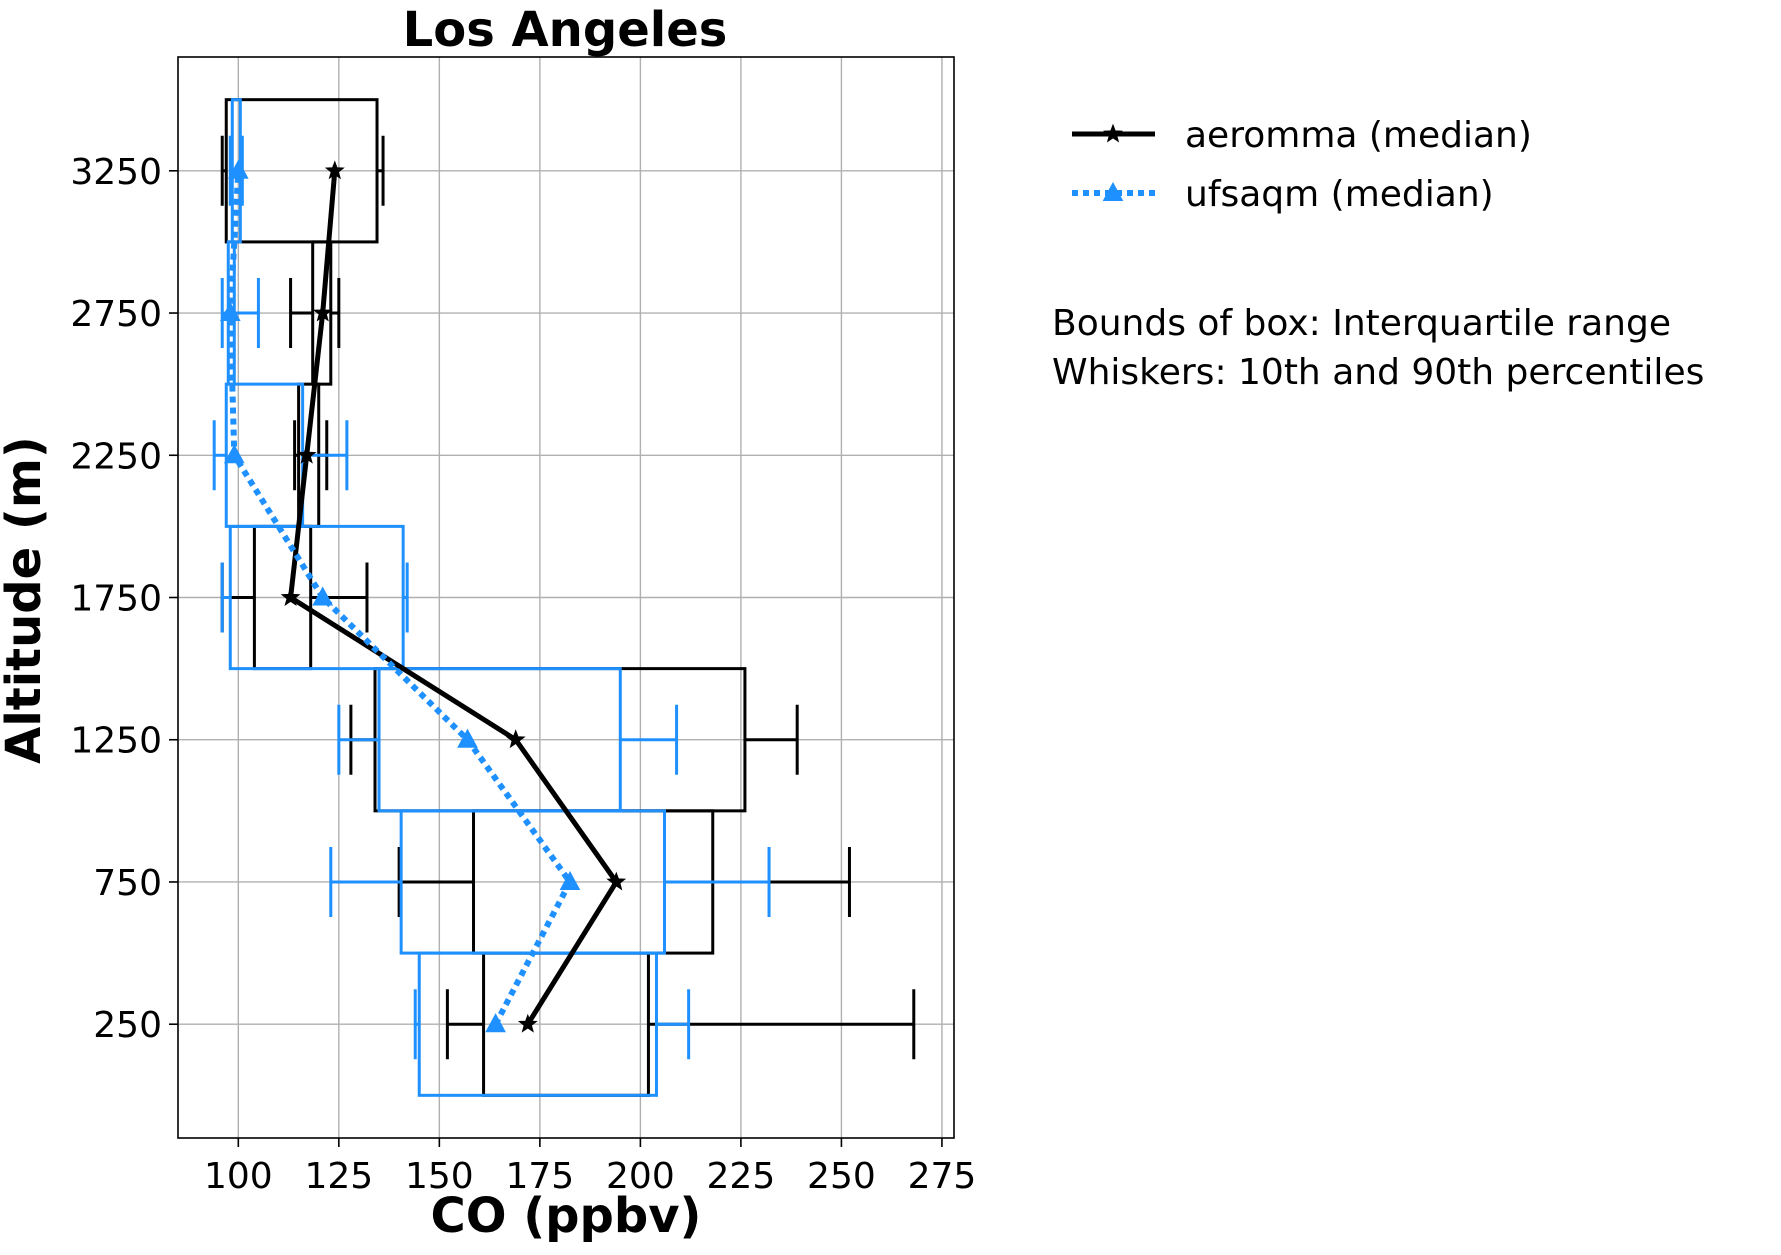  I want to click on y-tick-label-3: 1750, so click(116, 599).